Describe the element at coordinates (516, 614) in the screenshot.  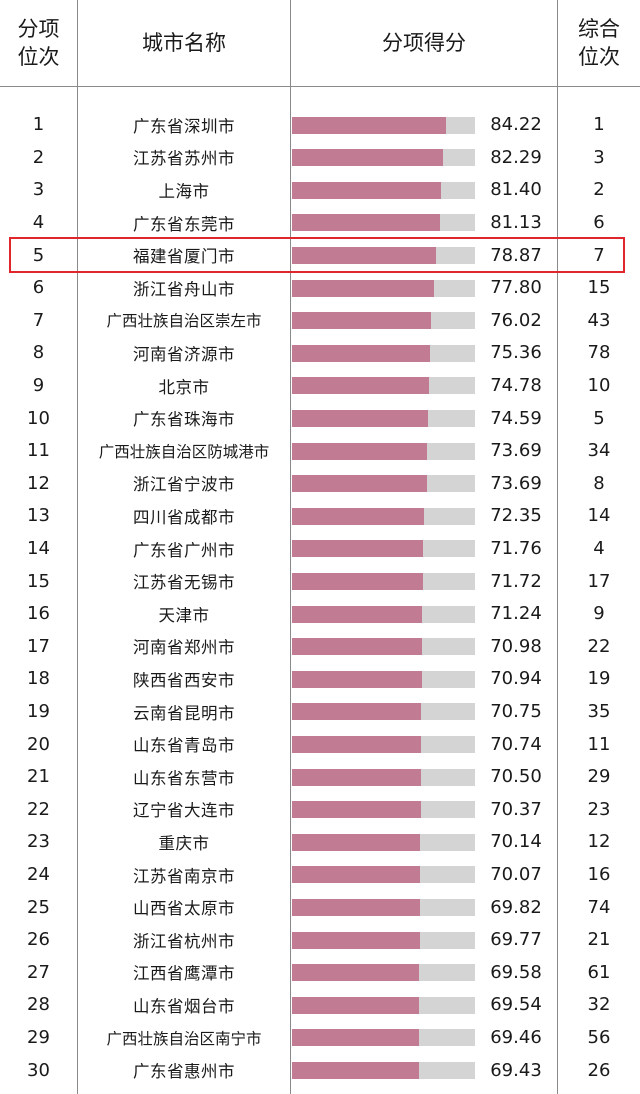
I see `score-value: 71.24` at that location.